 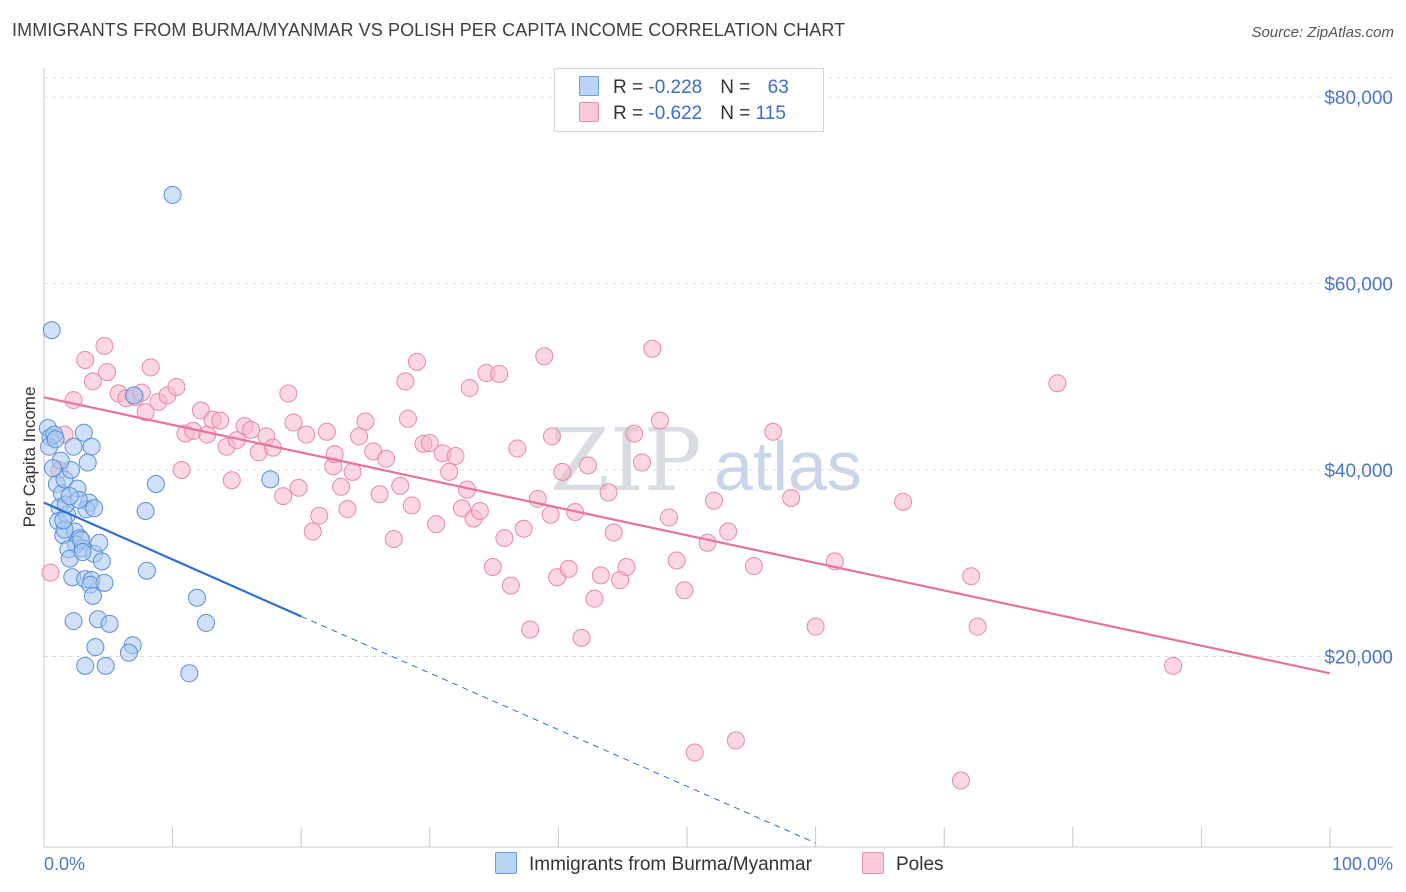 I want to click on legend-r-value-poles: -0.622, so click(x=675, y=113).